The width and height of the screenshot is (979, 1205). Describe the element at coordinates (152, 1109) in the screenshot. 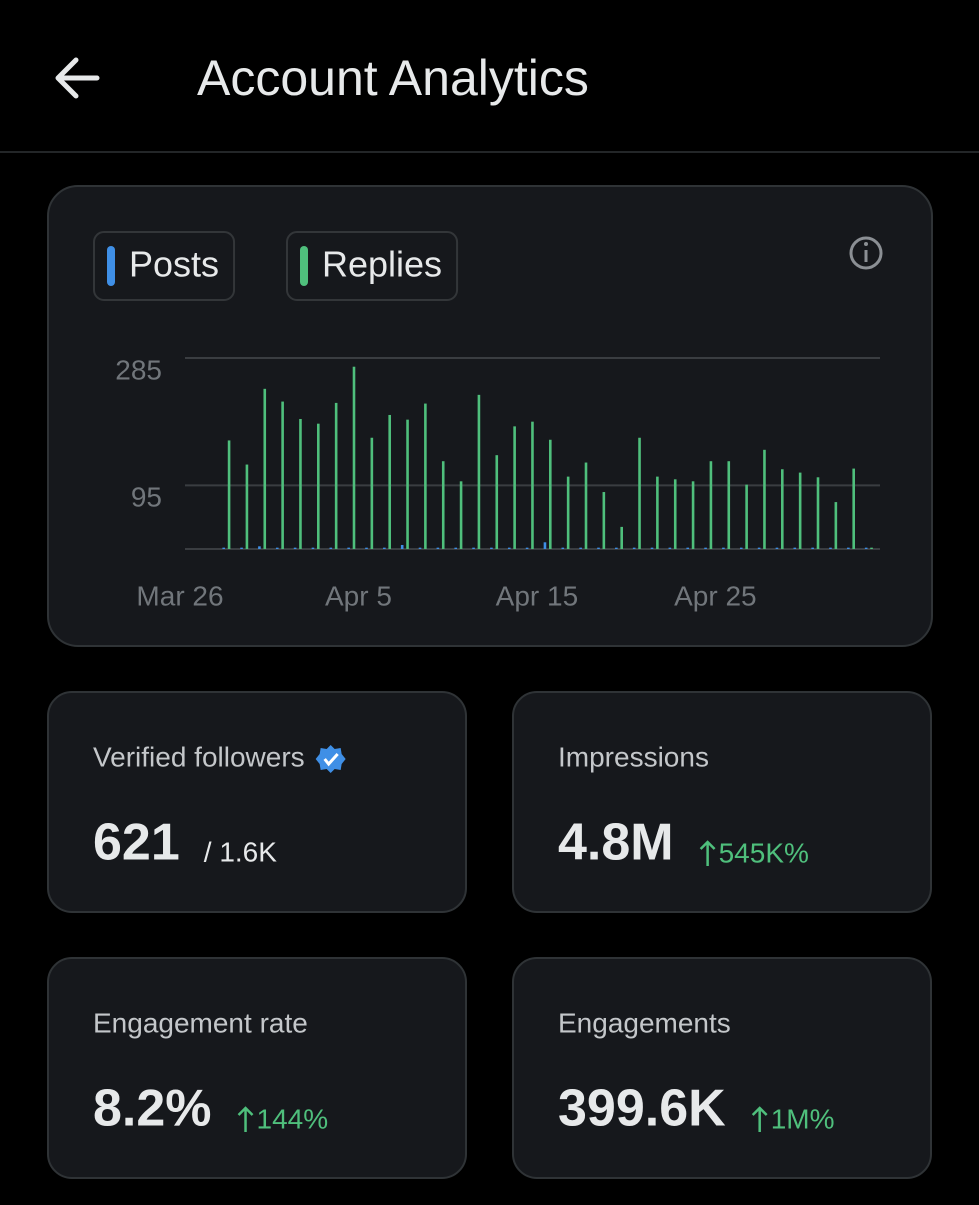

I see `stat-value: 8.2%` at that location.